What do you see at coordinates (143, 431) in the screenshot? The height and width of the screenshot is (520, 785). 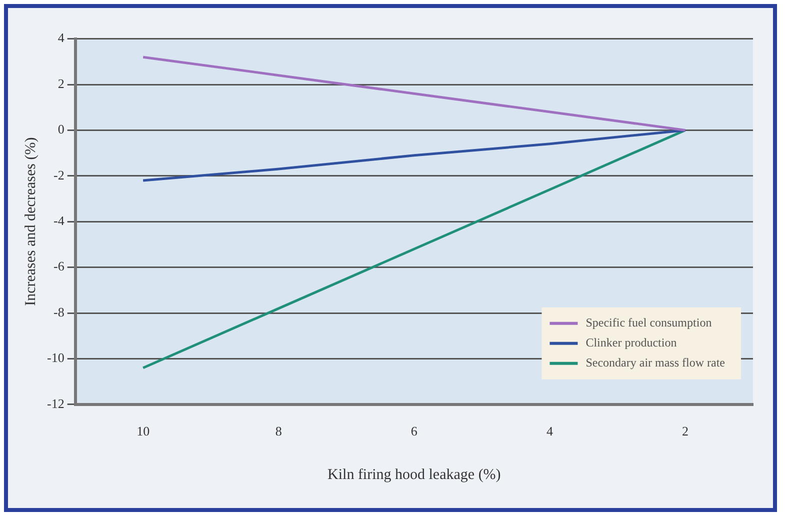 I see `x-tick-label: 10` at bounding box center [143, 431].